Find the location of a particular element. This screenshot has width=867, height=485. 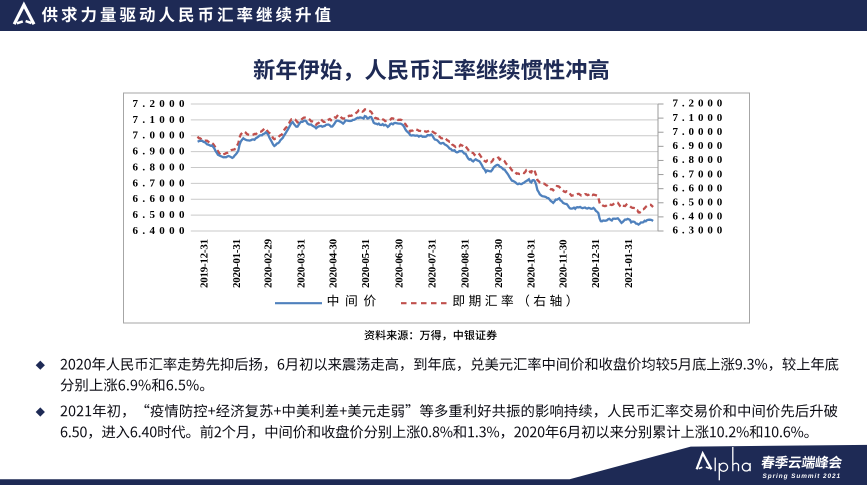

svg-text: 2020-02-29 is located at coordinates (268, 263).